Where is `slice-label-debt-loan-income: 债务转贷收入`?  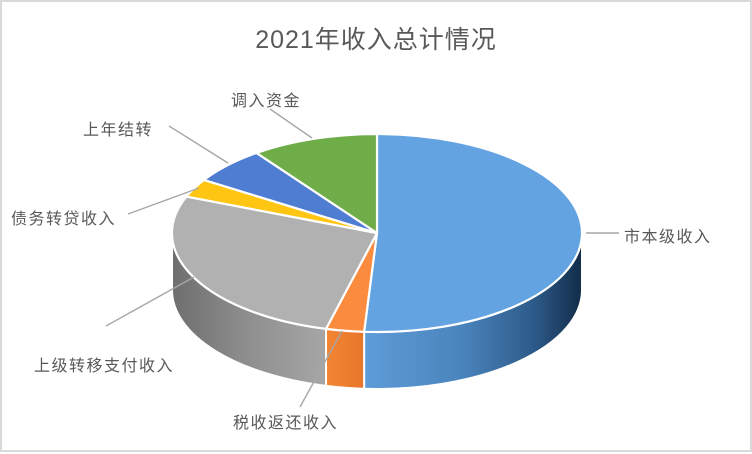
slice-label-debt-loan-income: 债务转贷收入 is located at coordinates (64, 219).